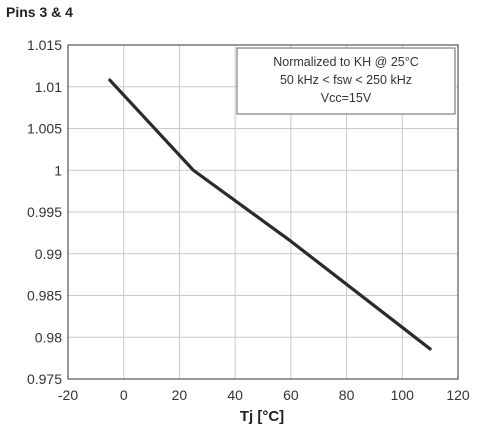  I want to click on annotation-frame, so click(346, 81).